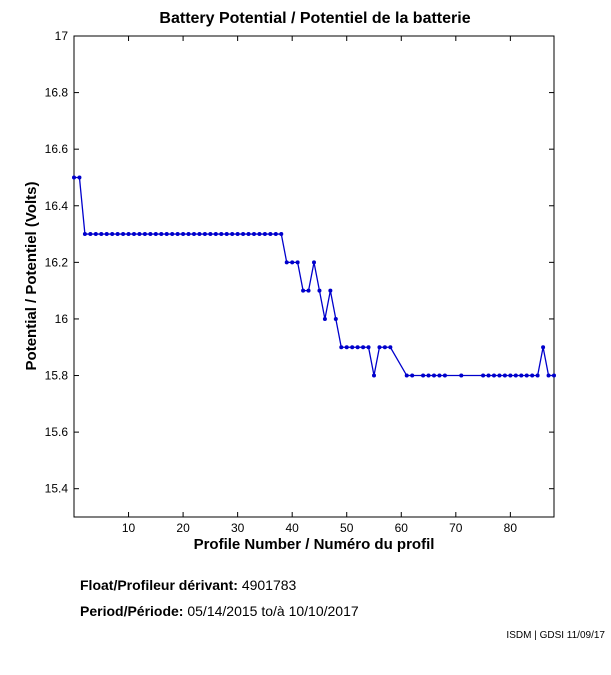 The height and width of the screenshot is (675, 611). Describe the element at coordinates (57, 262) in the screenshot. I see `y-tick-label: 16.2` at that location.